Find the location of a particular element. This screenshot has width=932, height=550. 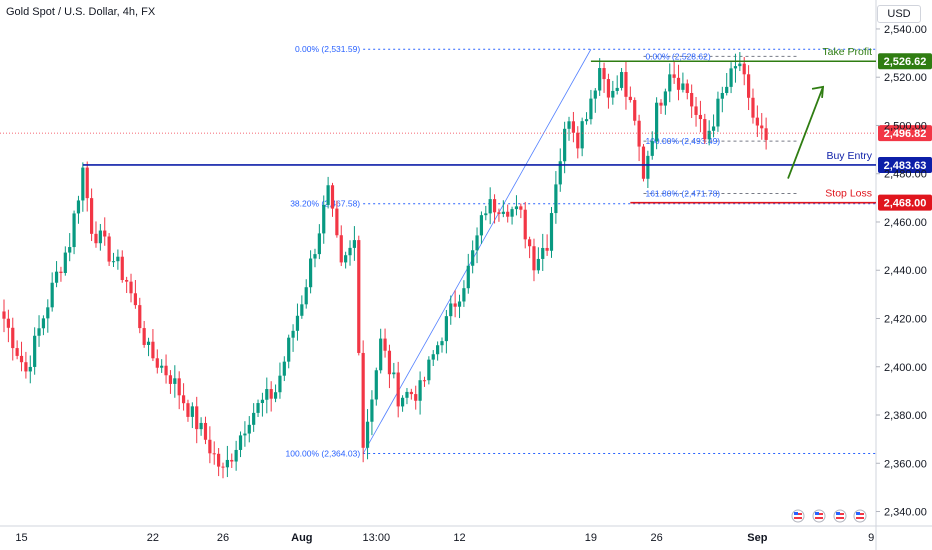

time-tick-label: 15 is located at coordinates (21, 538).